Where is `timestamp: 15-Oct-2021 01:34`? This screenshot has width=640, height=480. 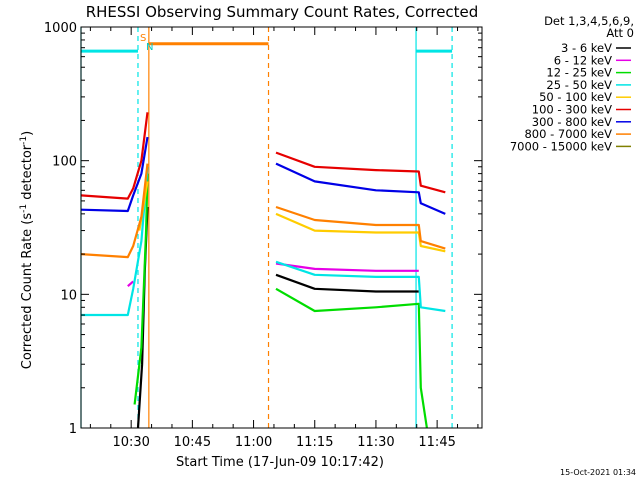 timestamp: 15-Oct-2021 01:34 is located at coordinates (598, 472).